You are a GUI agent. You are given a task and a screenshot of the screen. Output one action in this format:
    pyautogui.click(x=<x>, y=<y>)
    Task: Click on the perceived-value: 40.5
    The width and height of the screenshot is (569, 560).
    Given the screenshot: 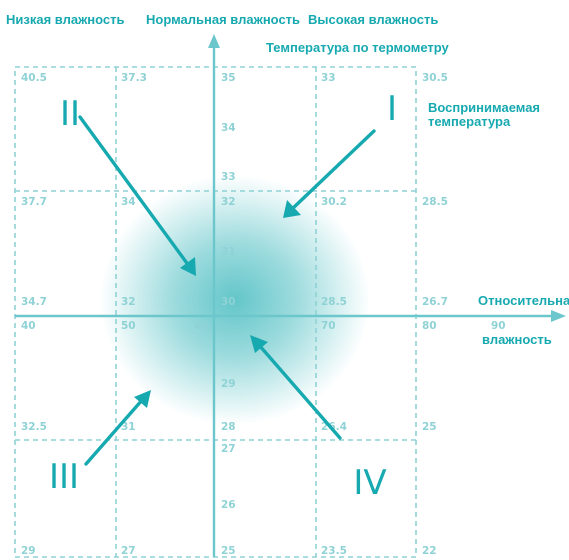 What is the action you would take?
    pyautogui.click(x=34, y=78)
    